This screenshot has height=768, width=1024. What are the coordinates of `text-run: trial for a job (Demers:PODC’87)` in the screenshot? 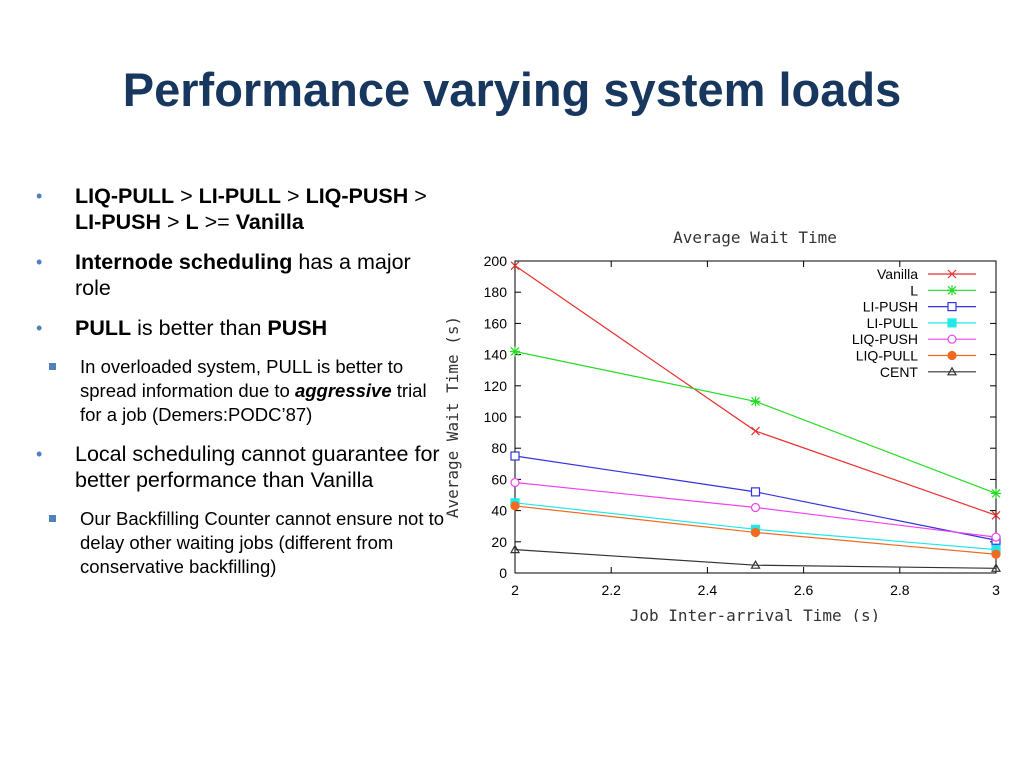 It's located at (253, 402).